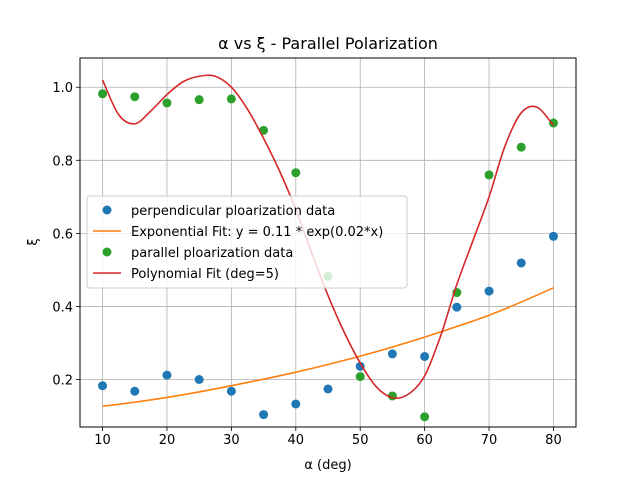 The height and width of the screenshot is (480, 640). What do you see at coordinates (62, 161) in the screenshot?
I see `y-tick-label: 0.8` at bounding box center [62, 161].